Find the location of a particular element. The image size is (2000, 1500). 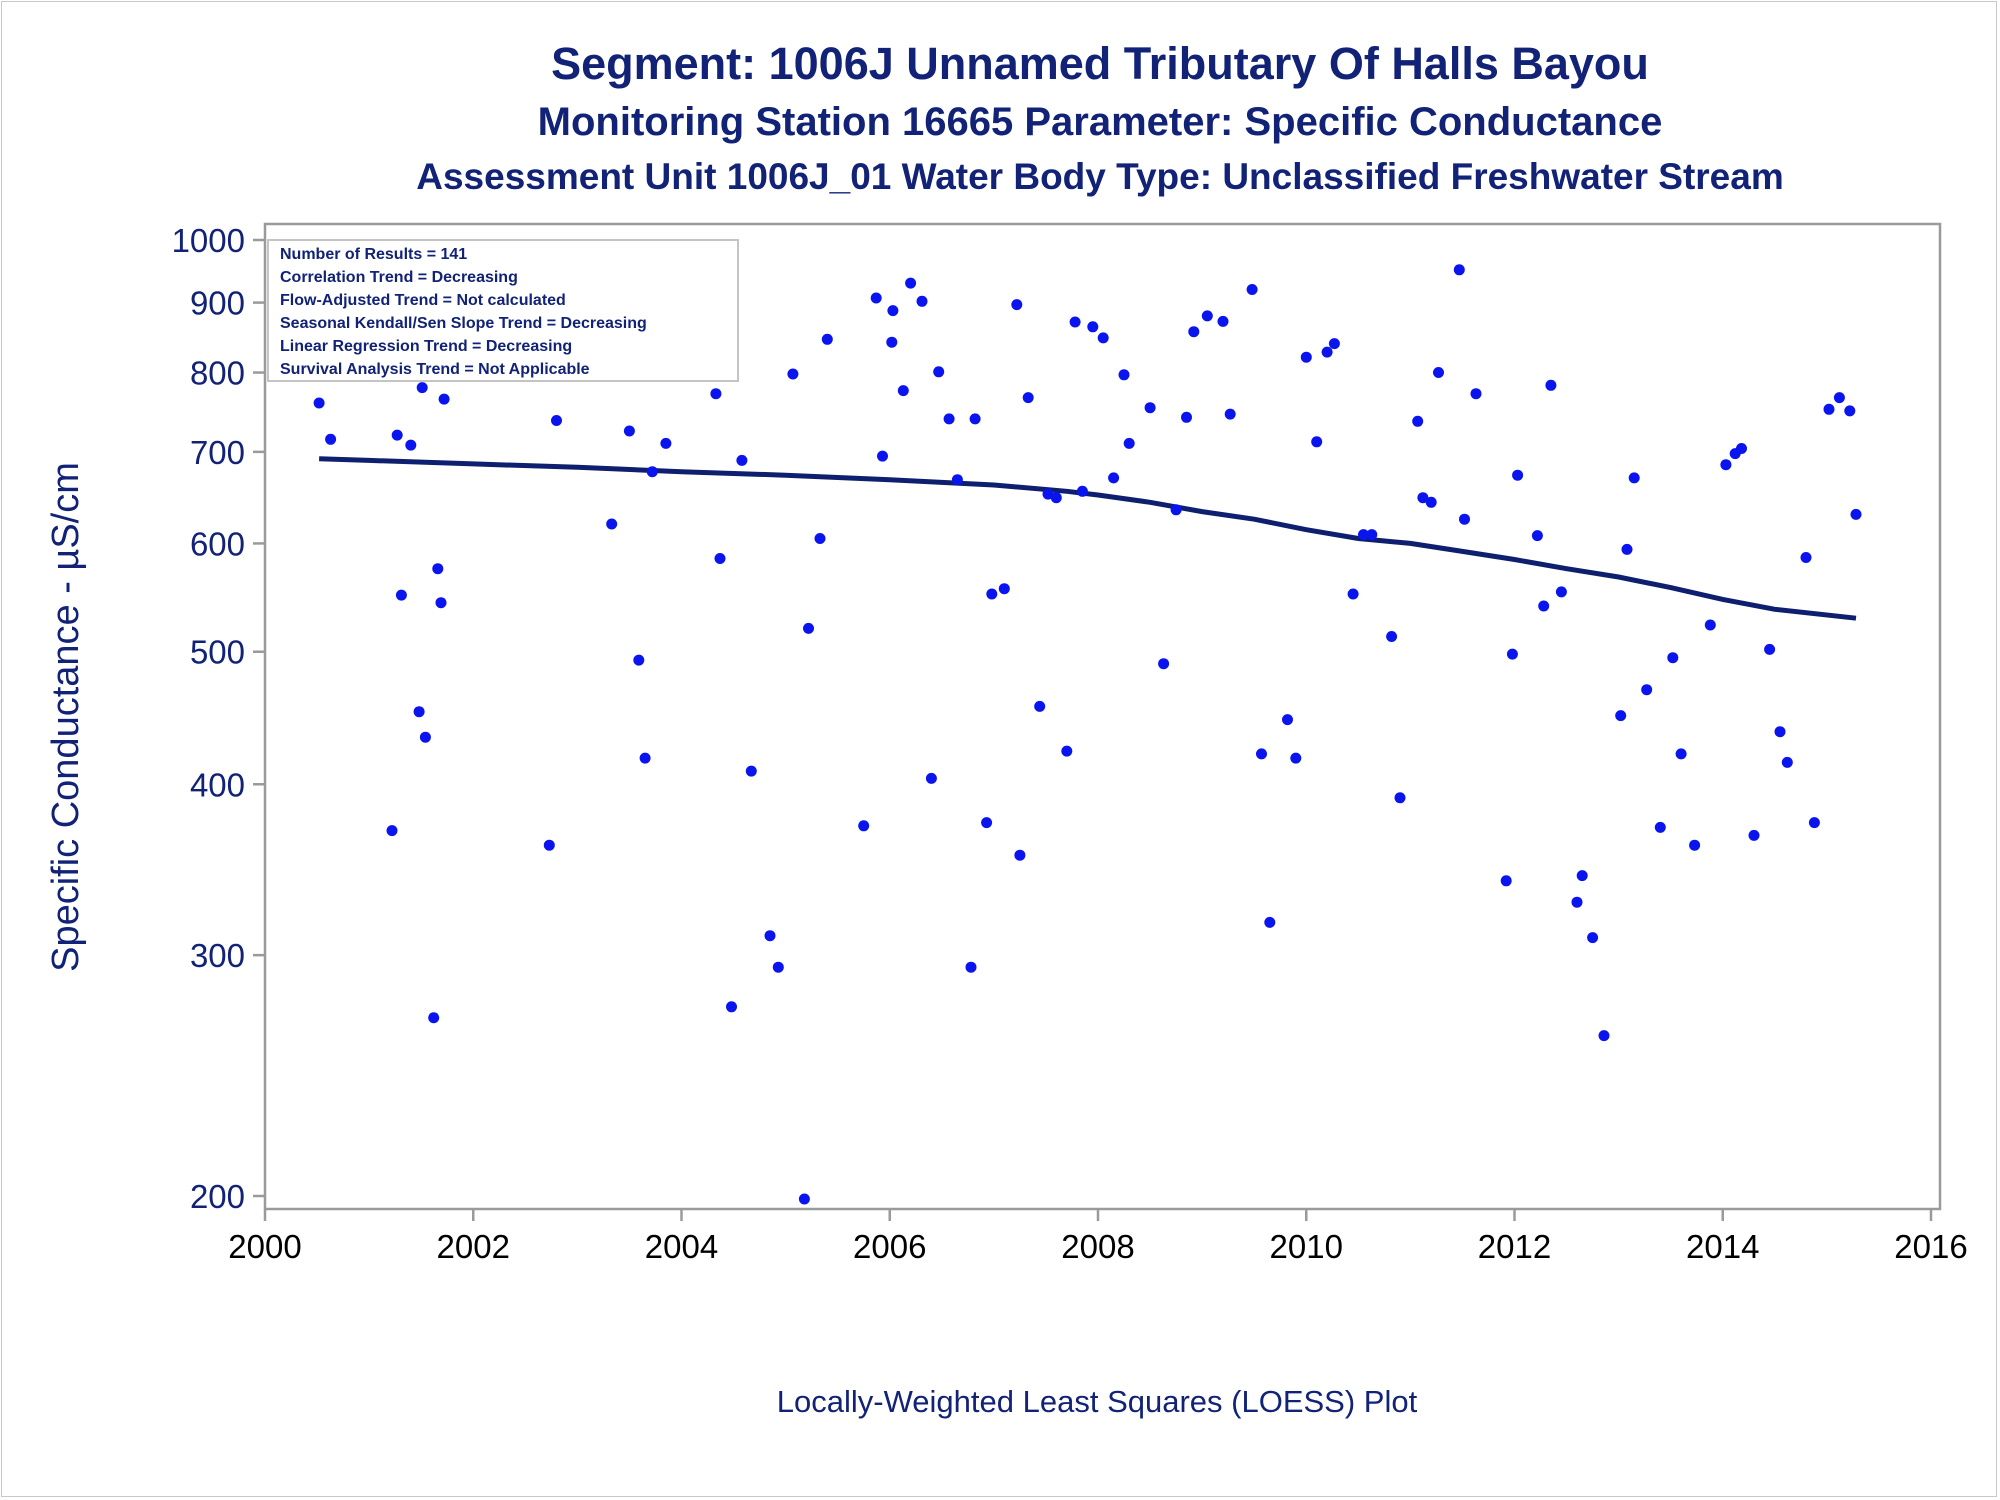

y-axis-label: Specific Conductance - µS/cm is located at coordinates (66, 717).